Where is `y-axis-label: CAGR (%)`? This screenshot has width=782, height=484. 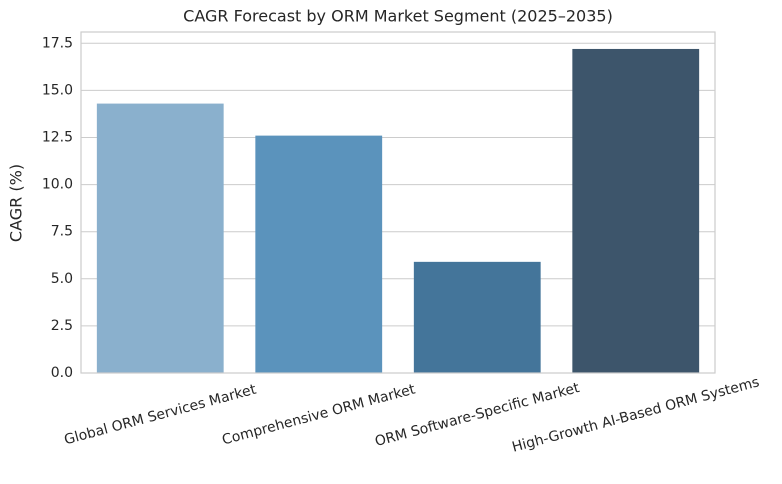
y-axis-label: CAGR (%) is located at coordinates (16, 203).